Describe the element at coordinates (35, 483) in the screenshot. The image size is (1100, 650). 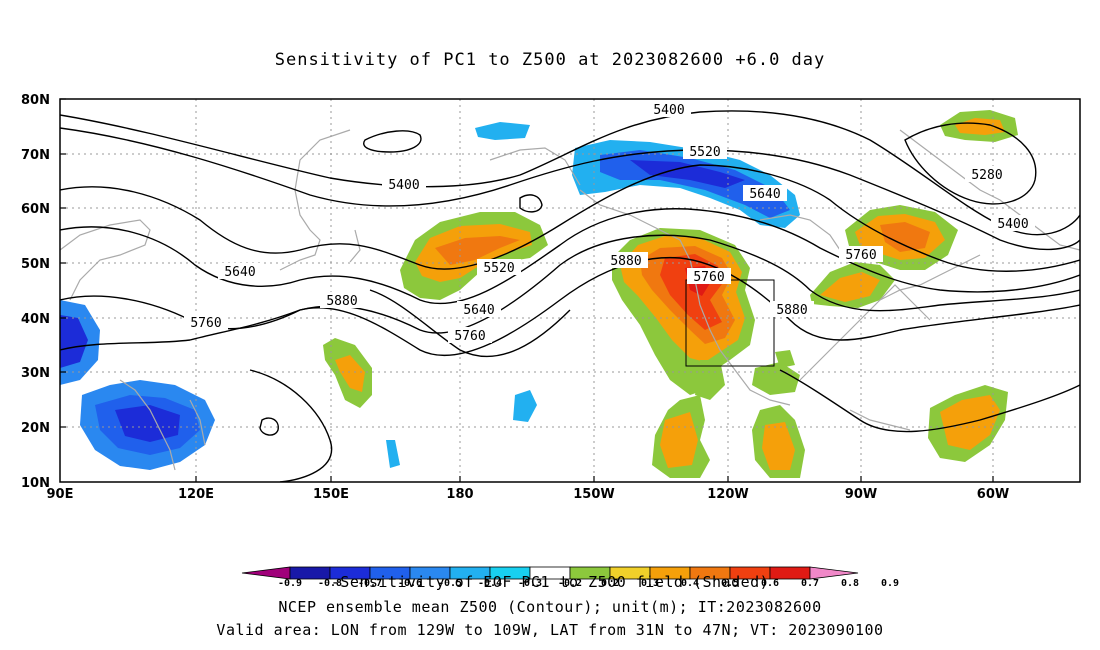
I see `lat-label: 10N` at that location.